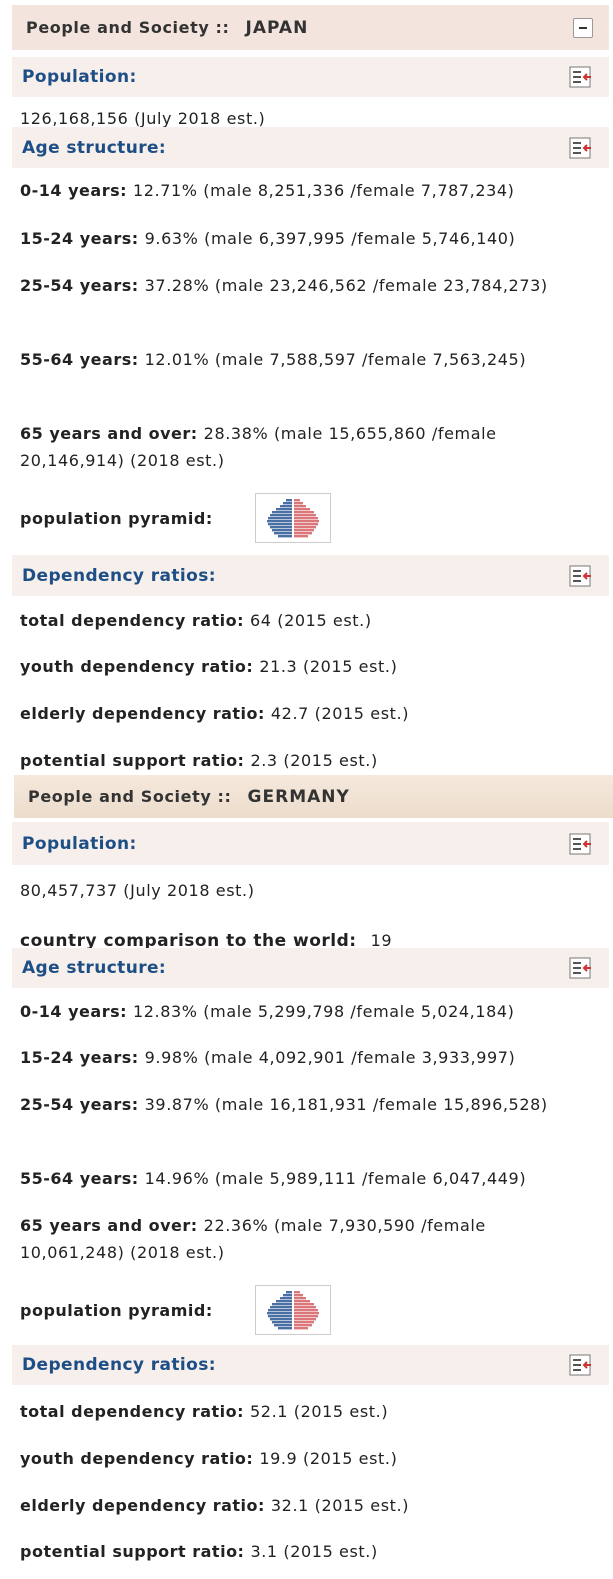 This screenshot has height=1579, width=613. I want to click on country-name: GERMANY, so click(298, 796).